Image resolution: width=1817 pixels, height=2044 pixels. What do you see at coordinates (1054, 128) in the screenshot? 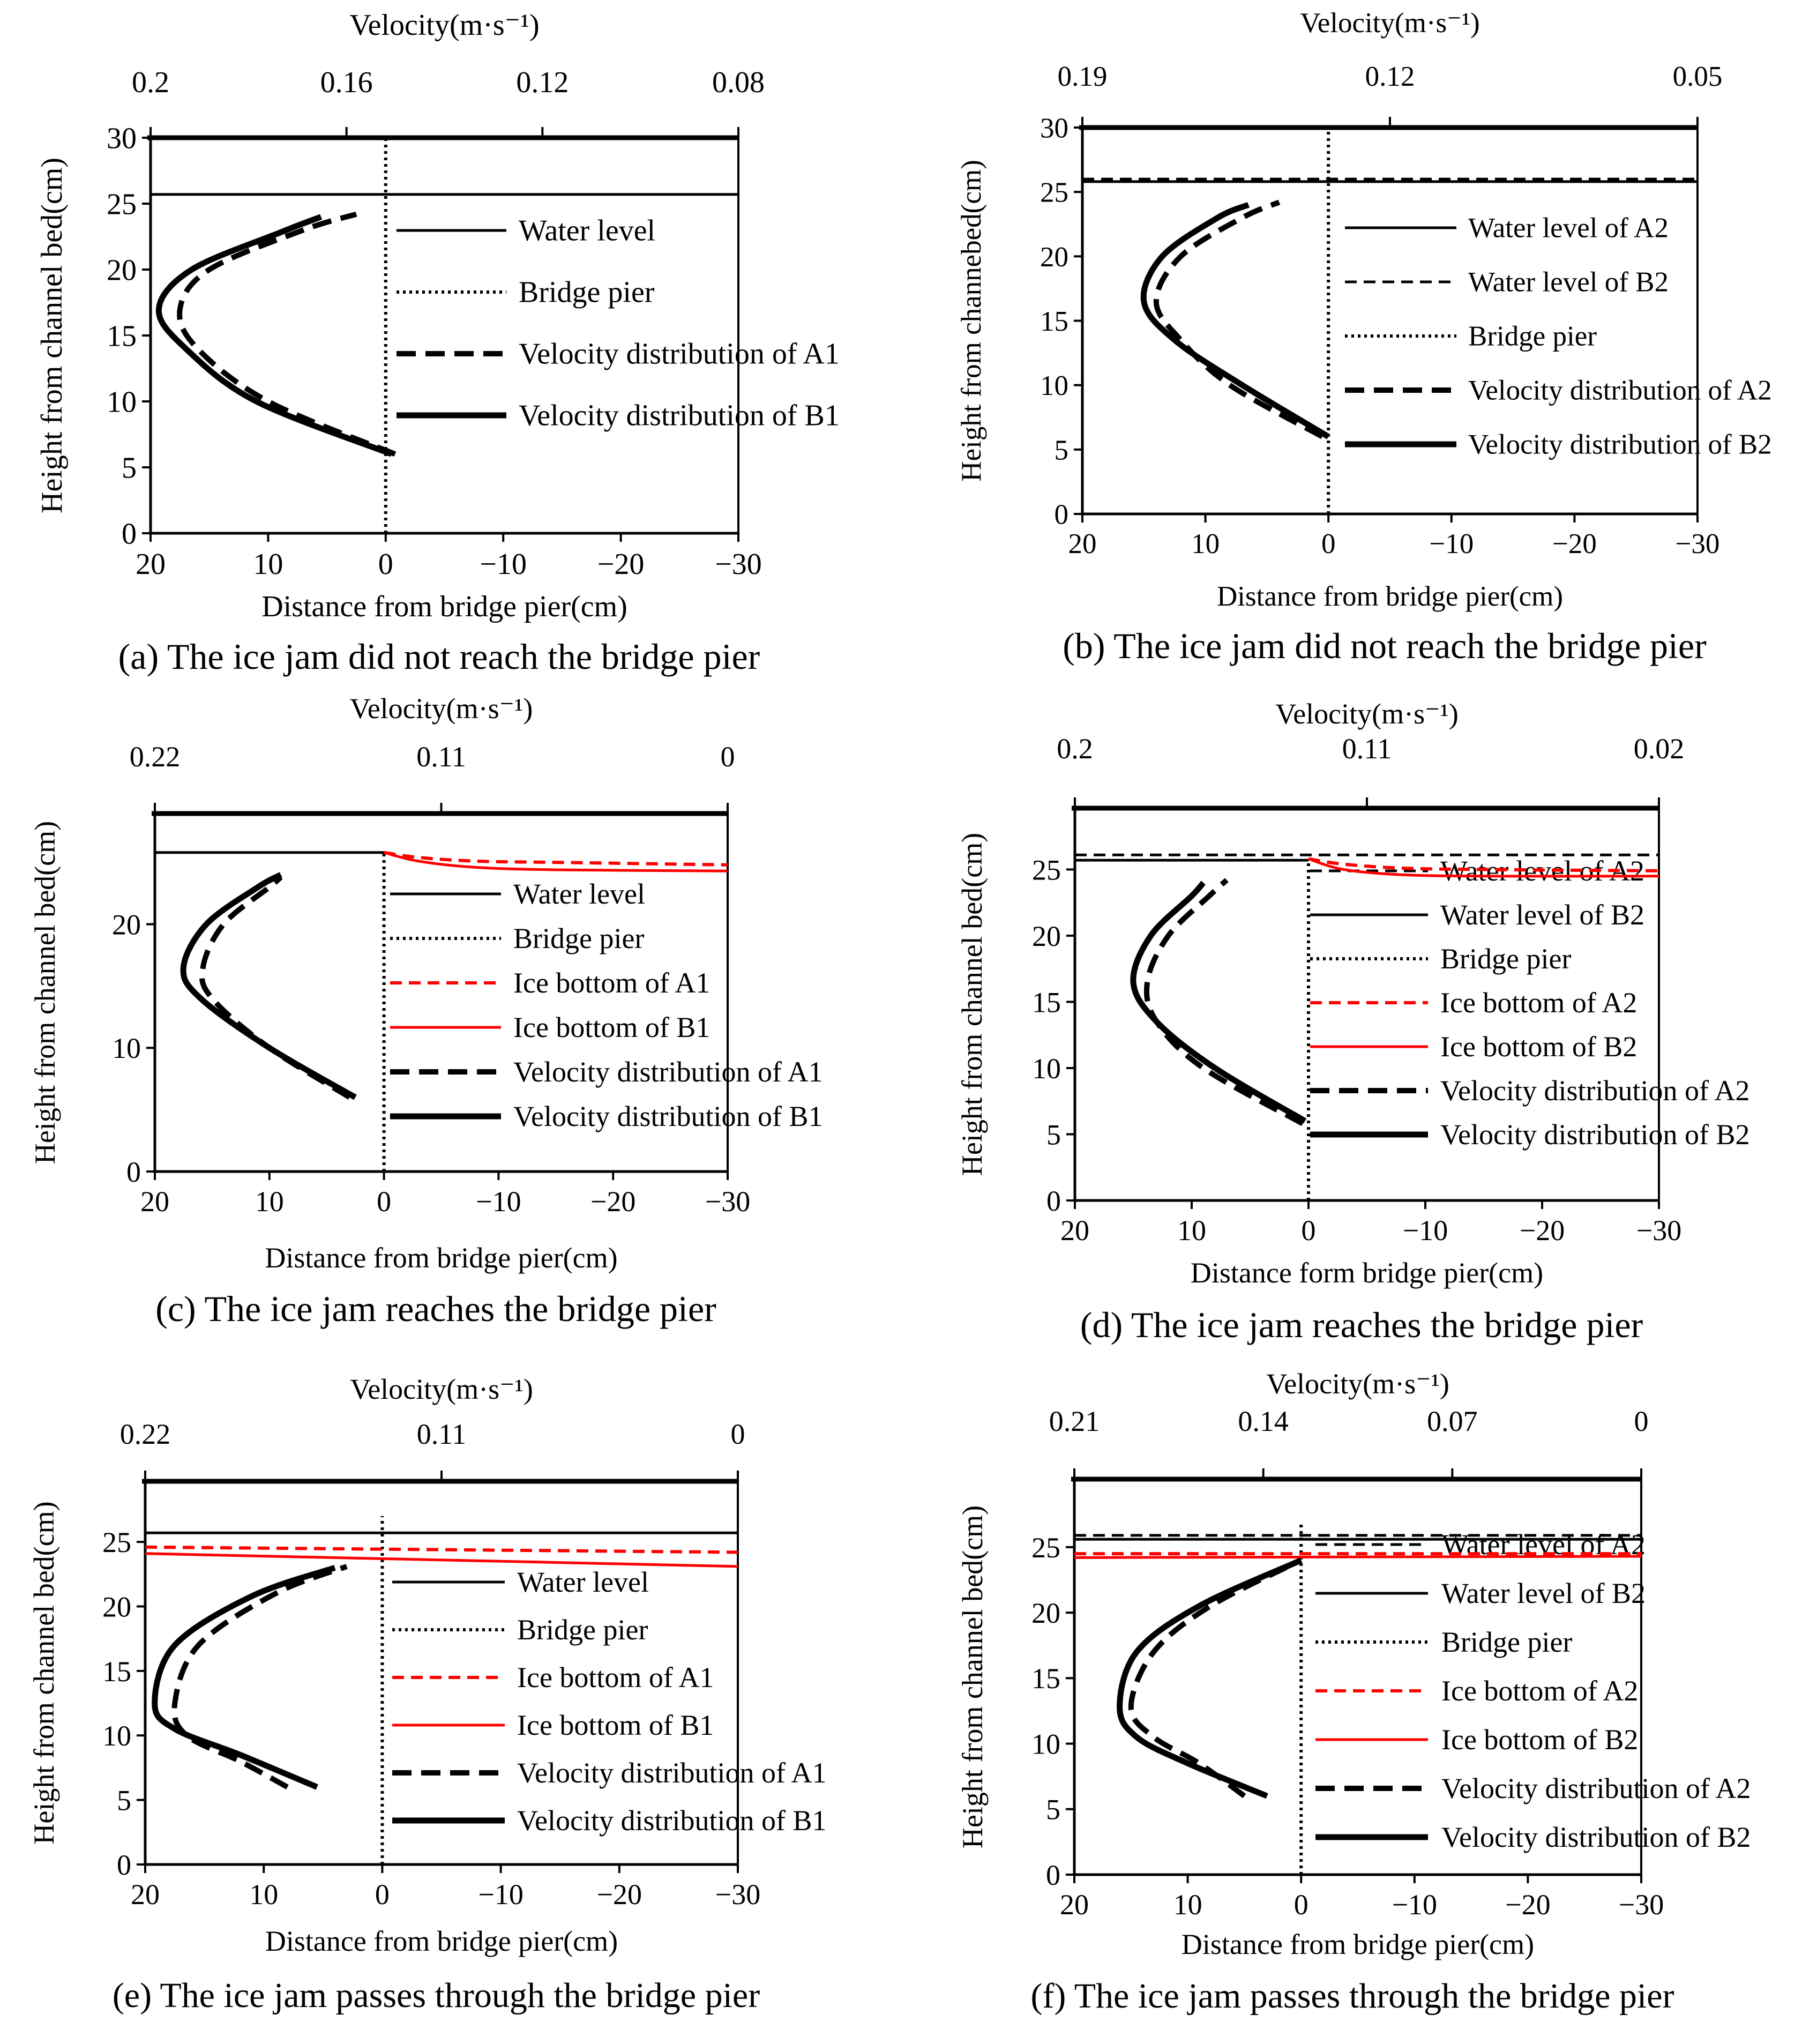
I see `y-tick-label: 30` at bounding box center [1054, 128].